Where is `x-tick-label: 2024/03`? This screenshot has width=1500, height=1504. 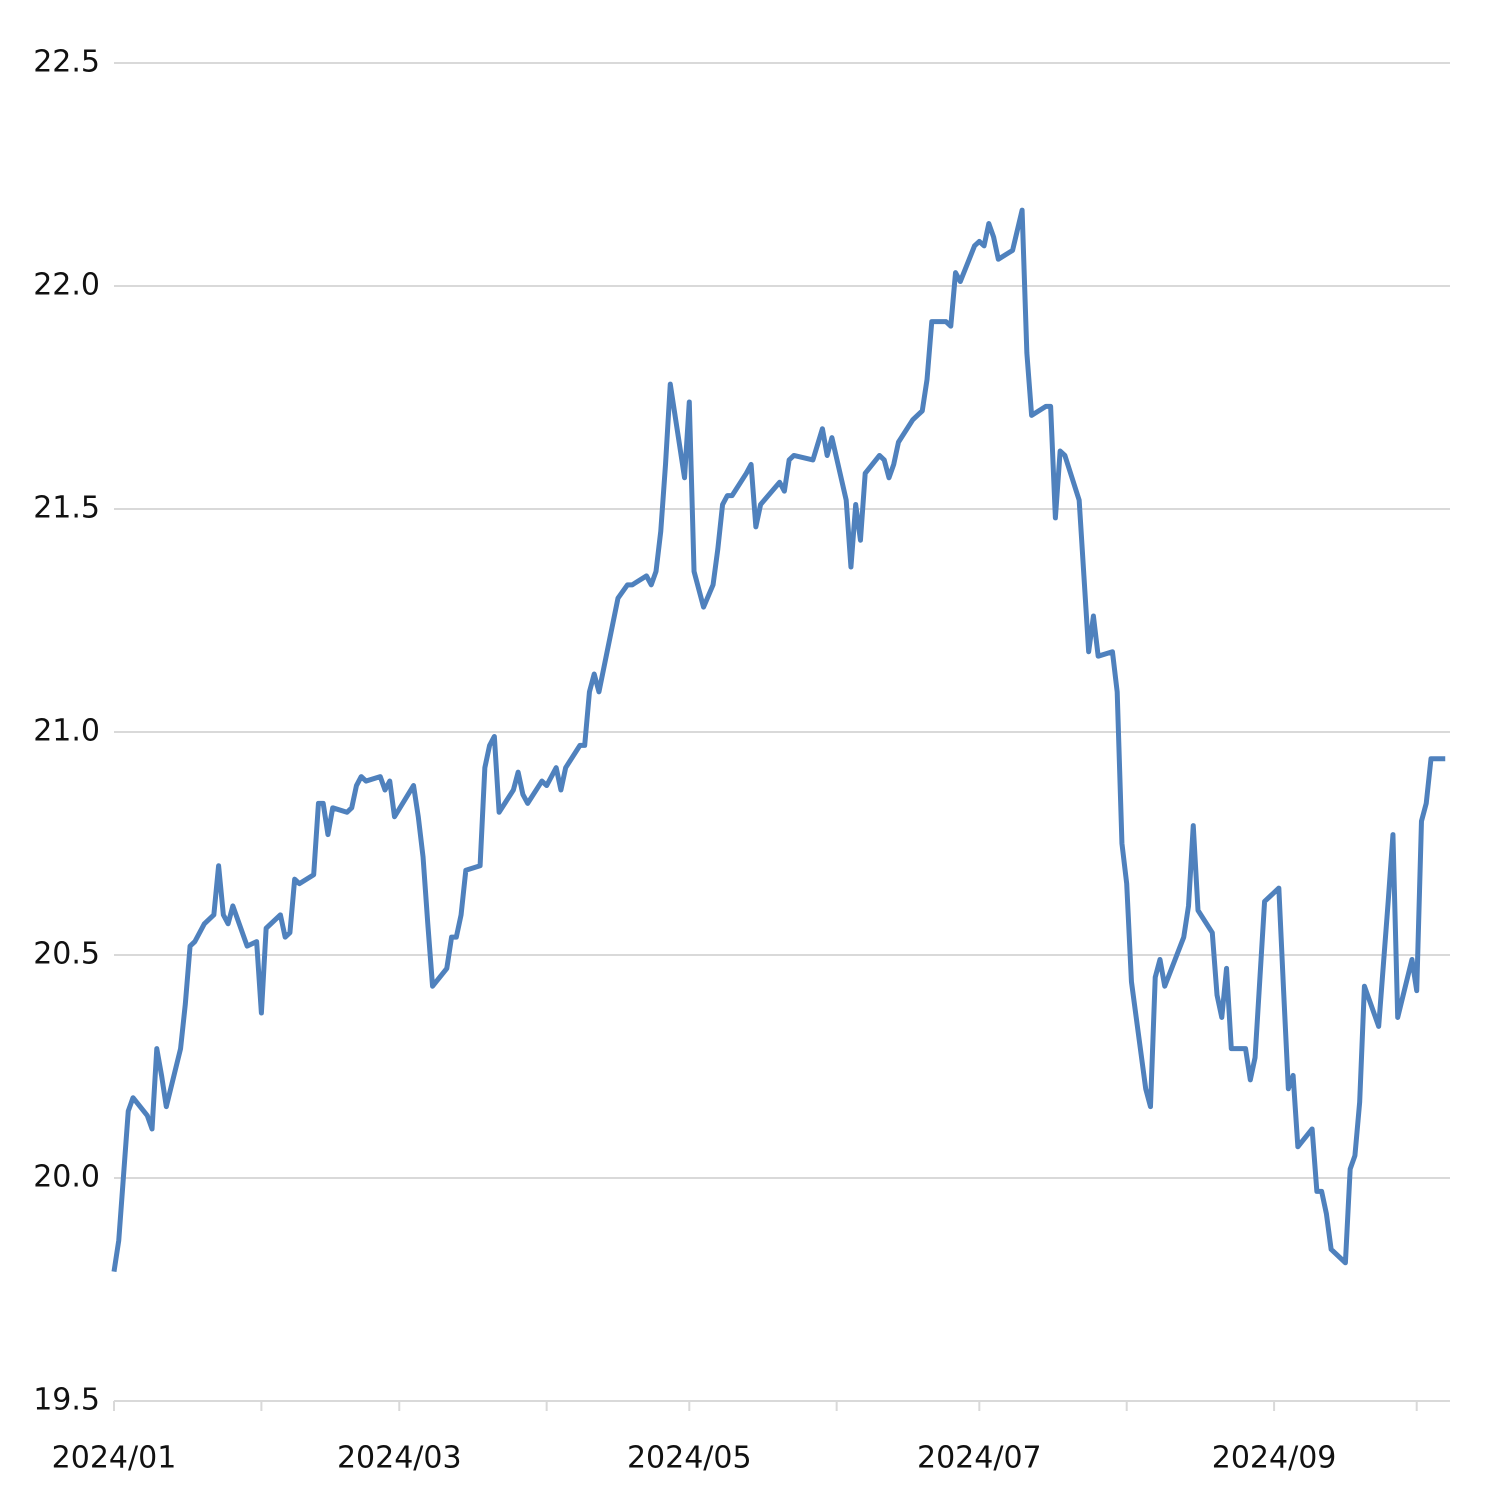 x-tick-label: 2024/03 is located at coordinates (399, 1458).